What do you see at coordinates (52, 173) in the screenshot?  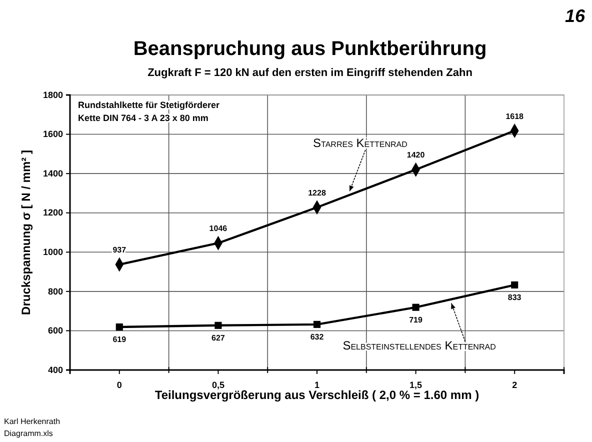 I see `y-tick-label: 1400` at bounding box center [52, 173].